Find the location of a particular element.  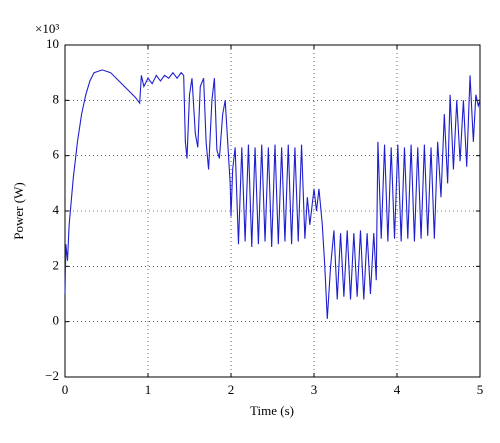

y-tick-label: 2 is located at coordinates (56, 264).